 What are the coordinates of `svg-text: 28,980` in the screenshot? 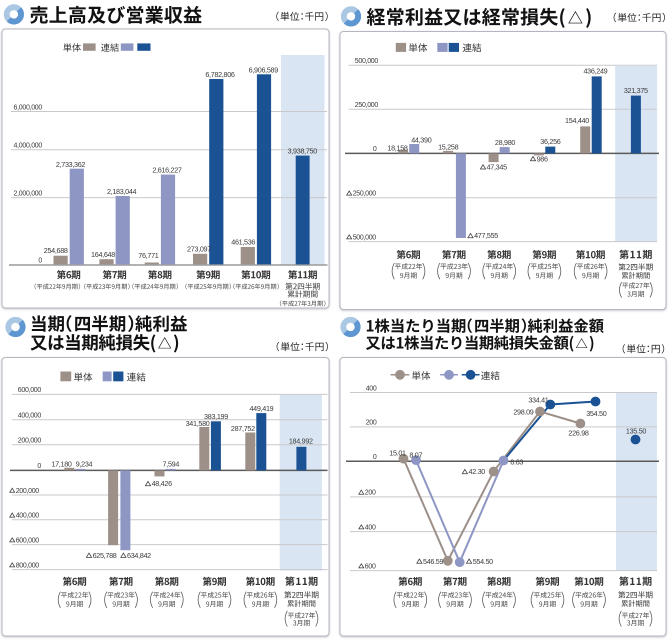 It's located at (505, 142).